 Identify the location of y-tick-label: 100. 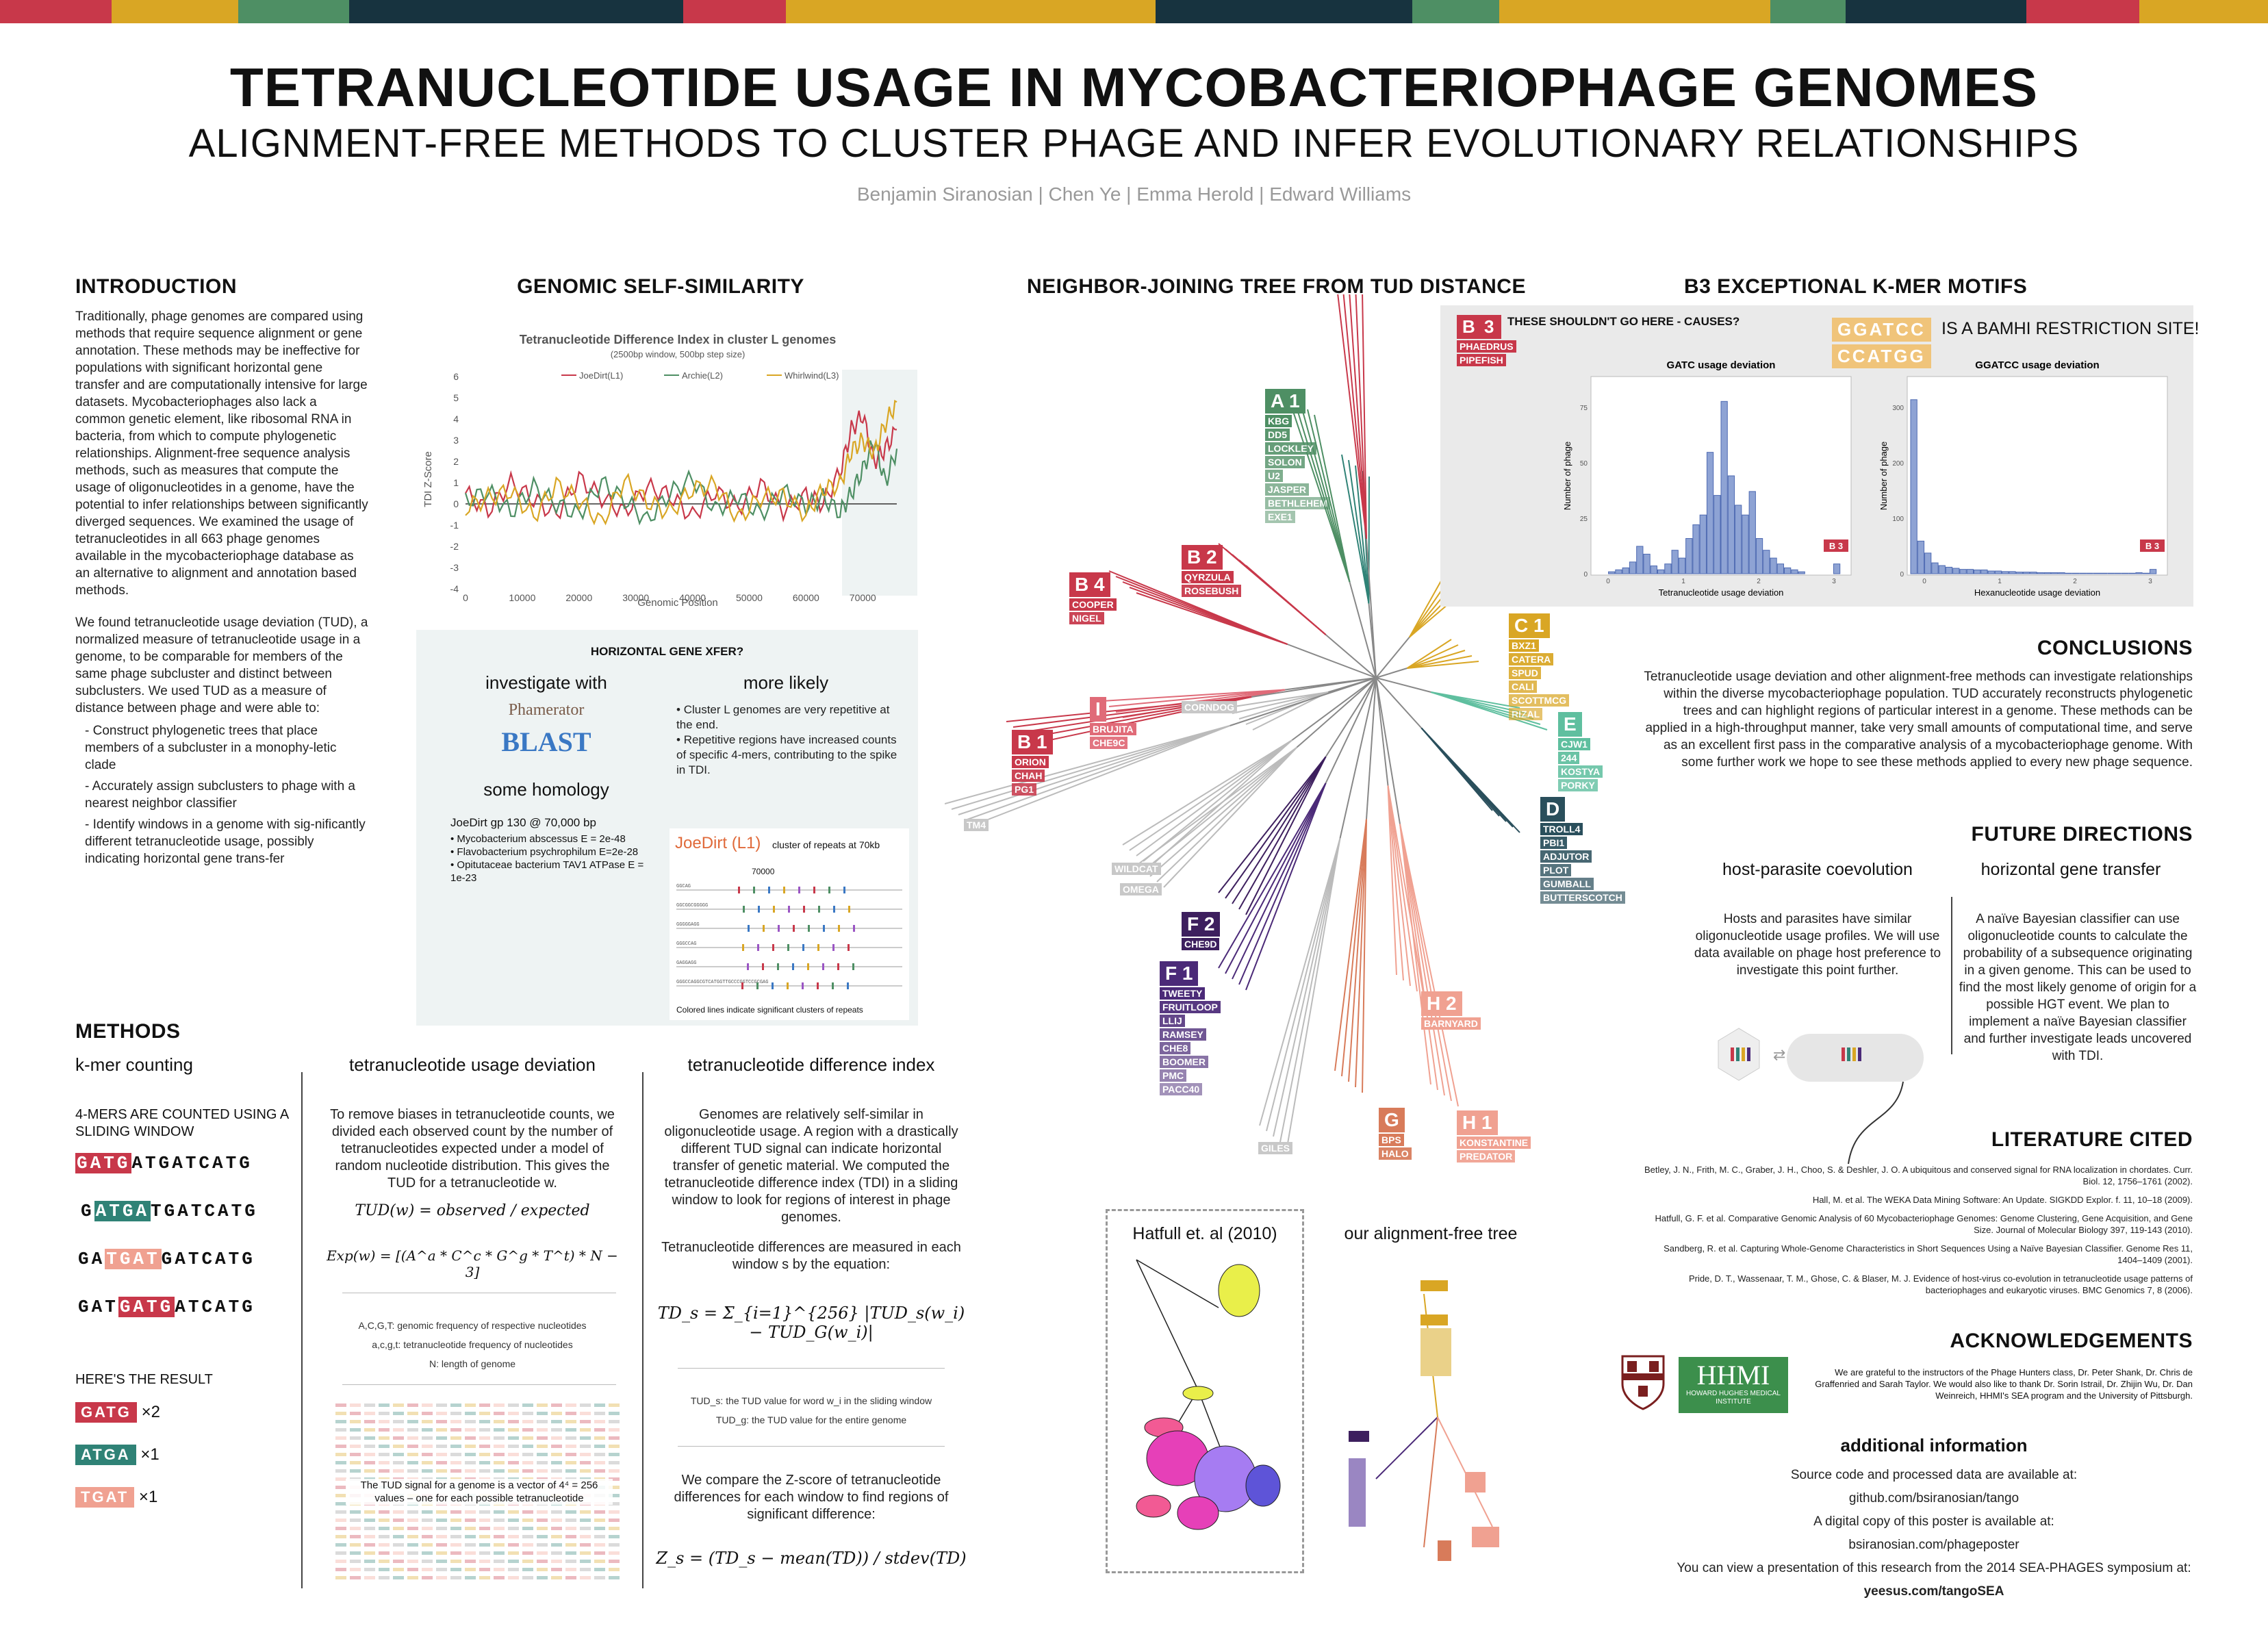
(1898, 519).